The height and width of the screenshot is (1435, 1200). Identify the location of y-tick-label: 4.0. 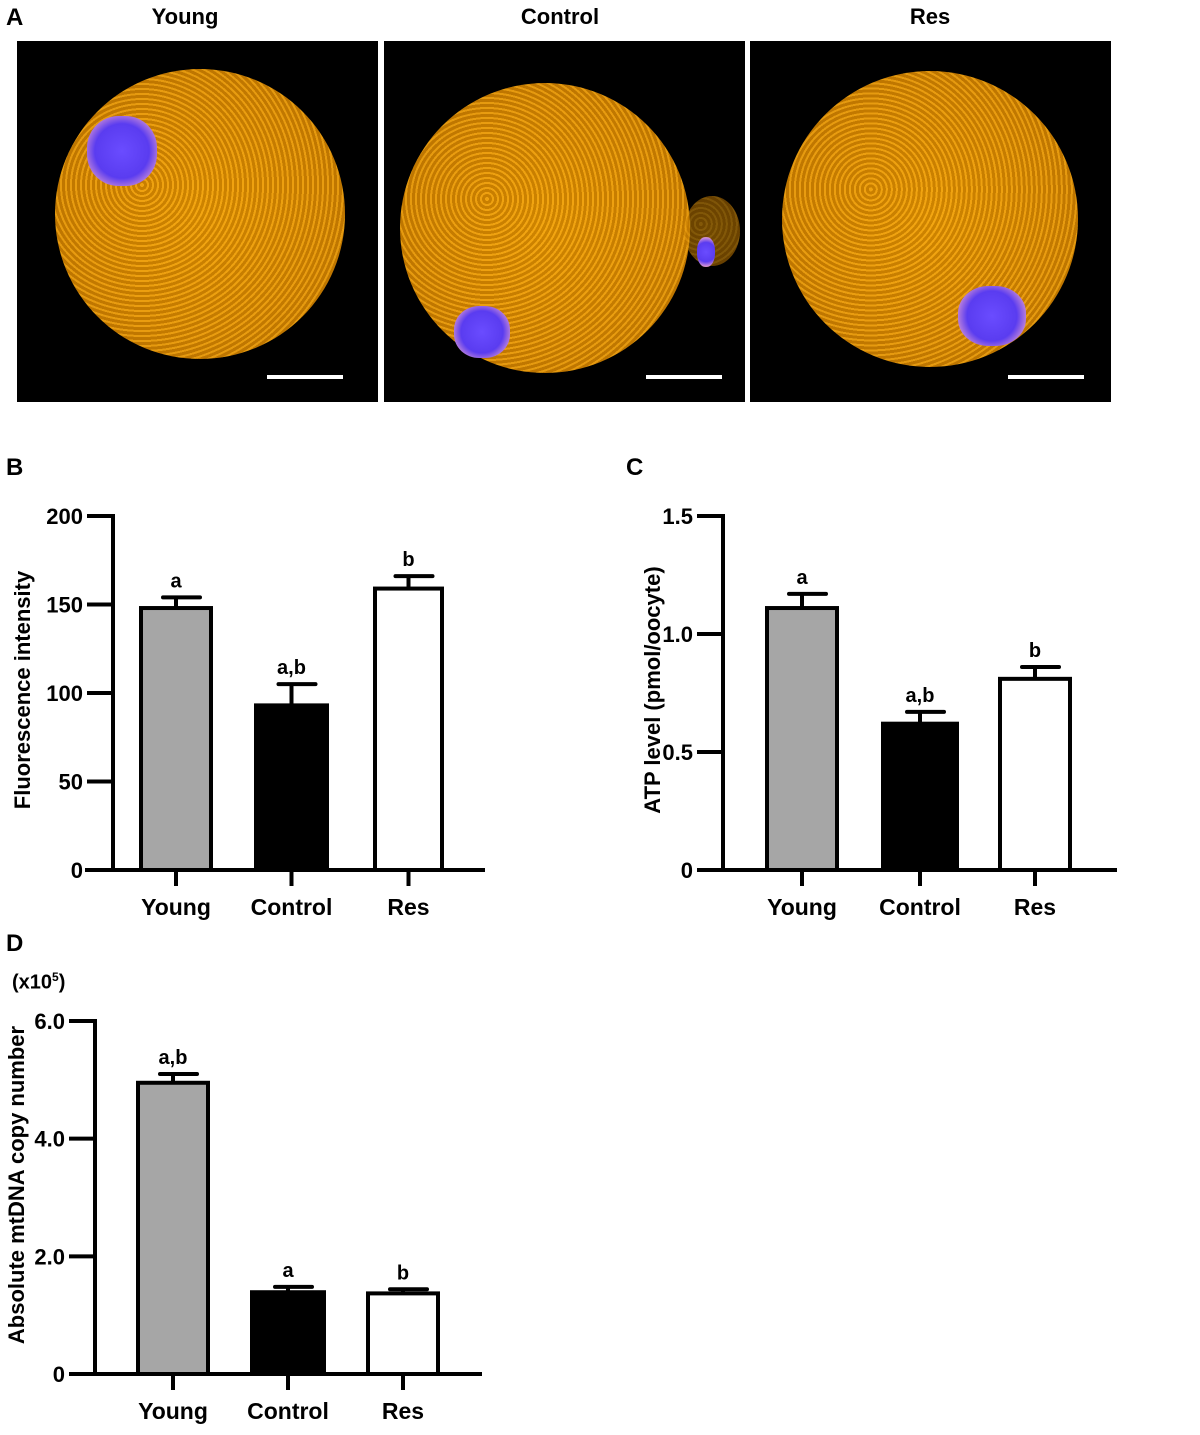
(49, 1139).